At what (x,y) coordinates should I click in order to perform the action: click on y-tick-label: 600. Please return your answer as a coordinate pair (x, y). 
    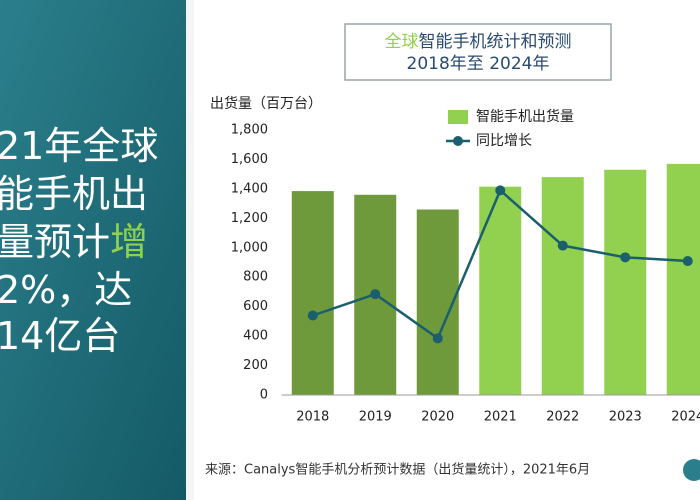
    Looking at the image, I should click on (255, 306).